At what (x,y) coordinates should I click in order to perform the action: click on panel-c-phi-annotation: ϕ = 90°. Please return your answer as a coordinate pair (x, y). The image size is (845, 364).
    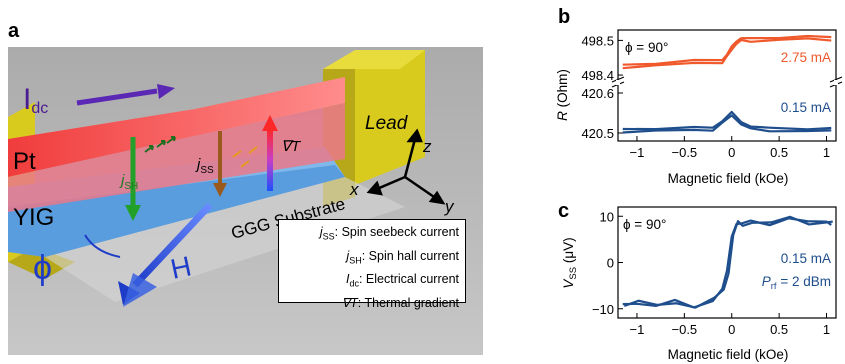
    Looking at the image, I should click on (644, 224).